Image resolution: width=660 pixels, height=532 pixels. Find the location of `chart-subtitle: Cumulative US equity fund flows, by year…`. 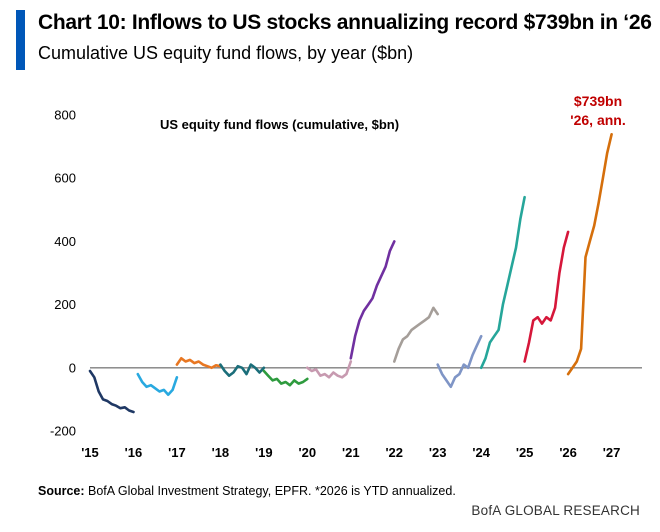

chart-subtitle: Cumulative US equity fund flows, by year… is located at coordinates (226, 53).